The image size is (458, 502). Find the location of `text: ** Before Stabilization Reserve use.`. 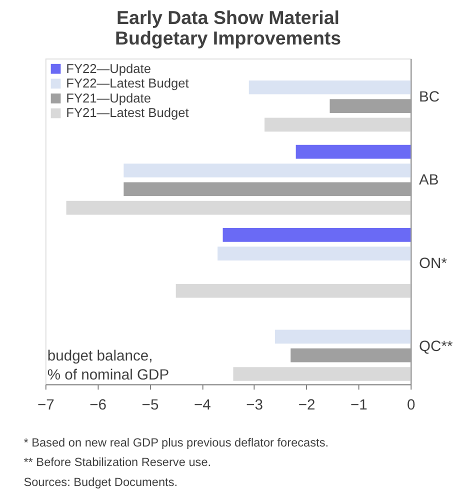

text: ** Before Stabilization Reserve use. is located at coordinates (118, 462).